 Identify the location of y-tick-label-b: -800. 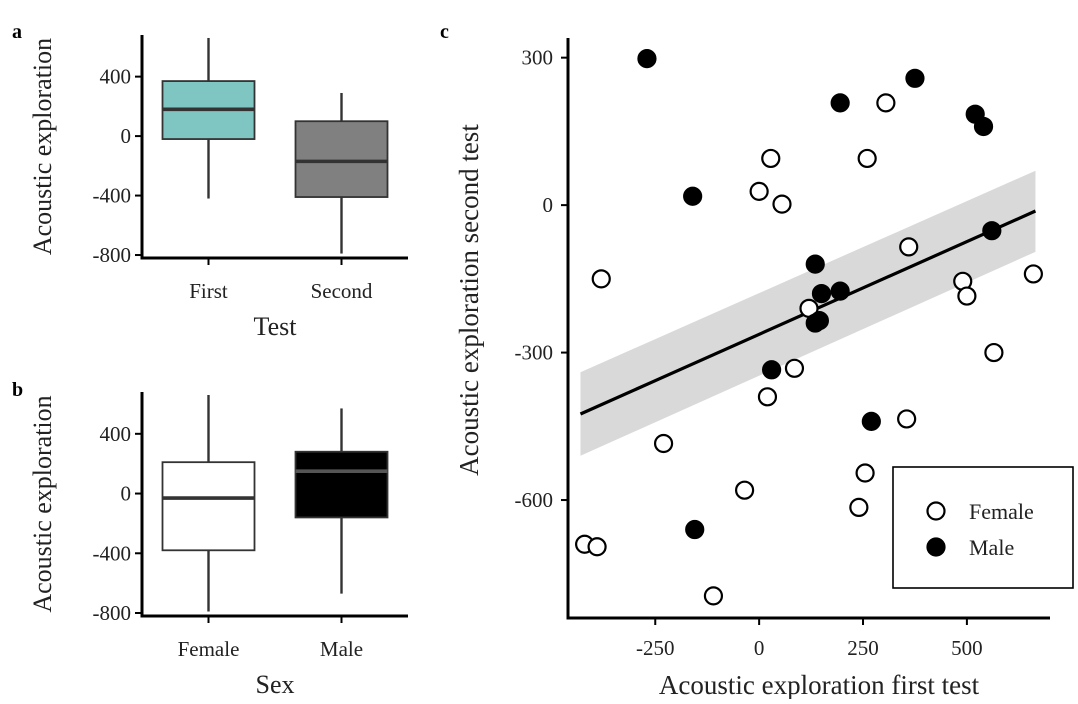
(112, 613).